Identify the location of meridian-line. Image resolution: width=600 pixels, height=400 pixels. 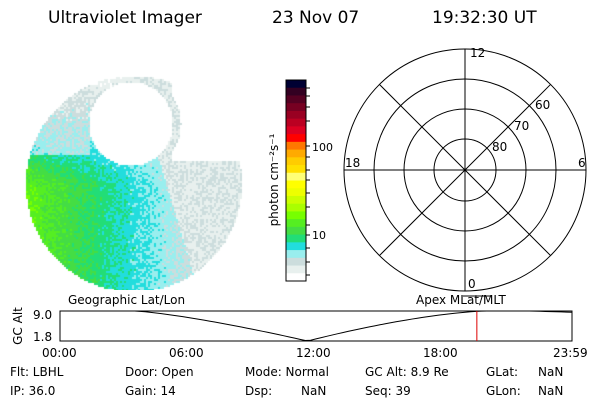
(465, 170).